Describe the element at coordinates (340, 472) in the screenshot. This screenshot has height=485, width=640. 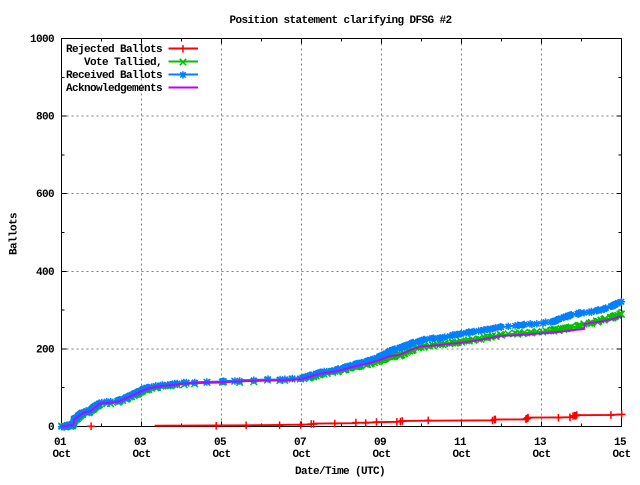
I see `svg-text: Date/Time (UTC)` at that location.